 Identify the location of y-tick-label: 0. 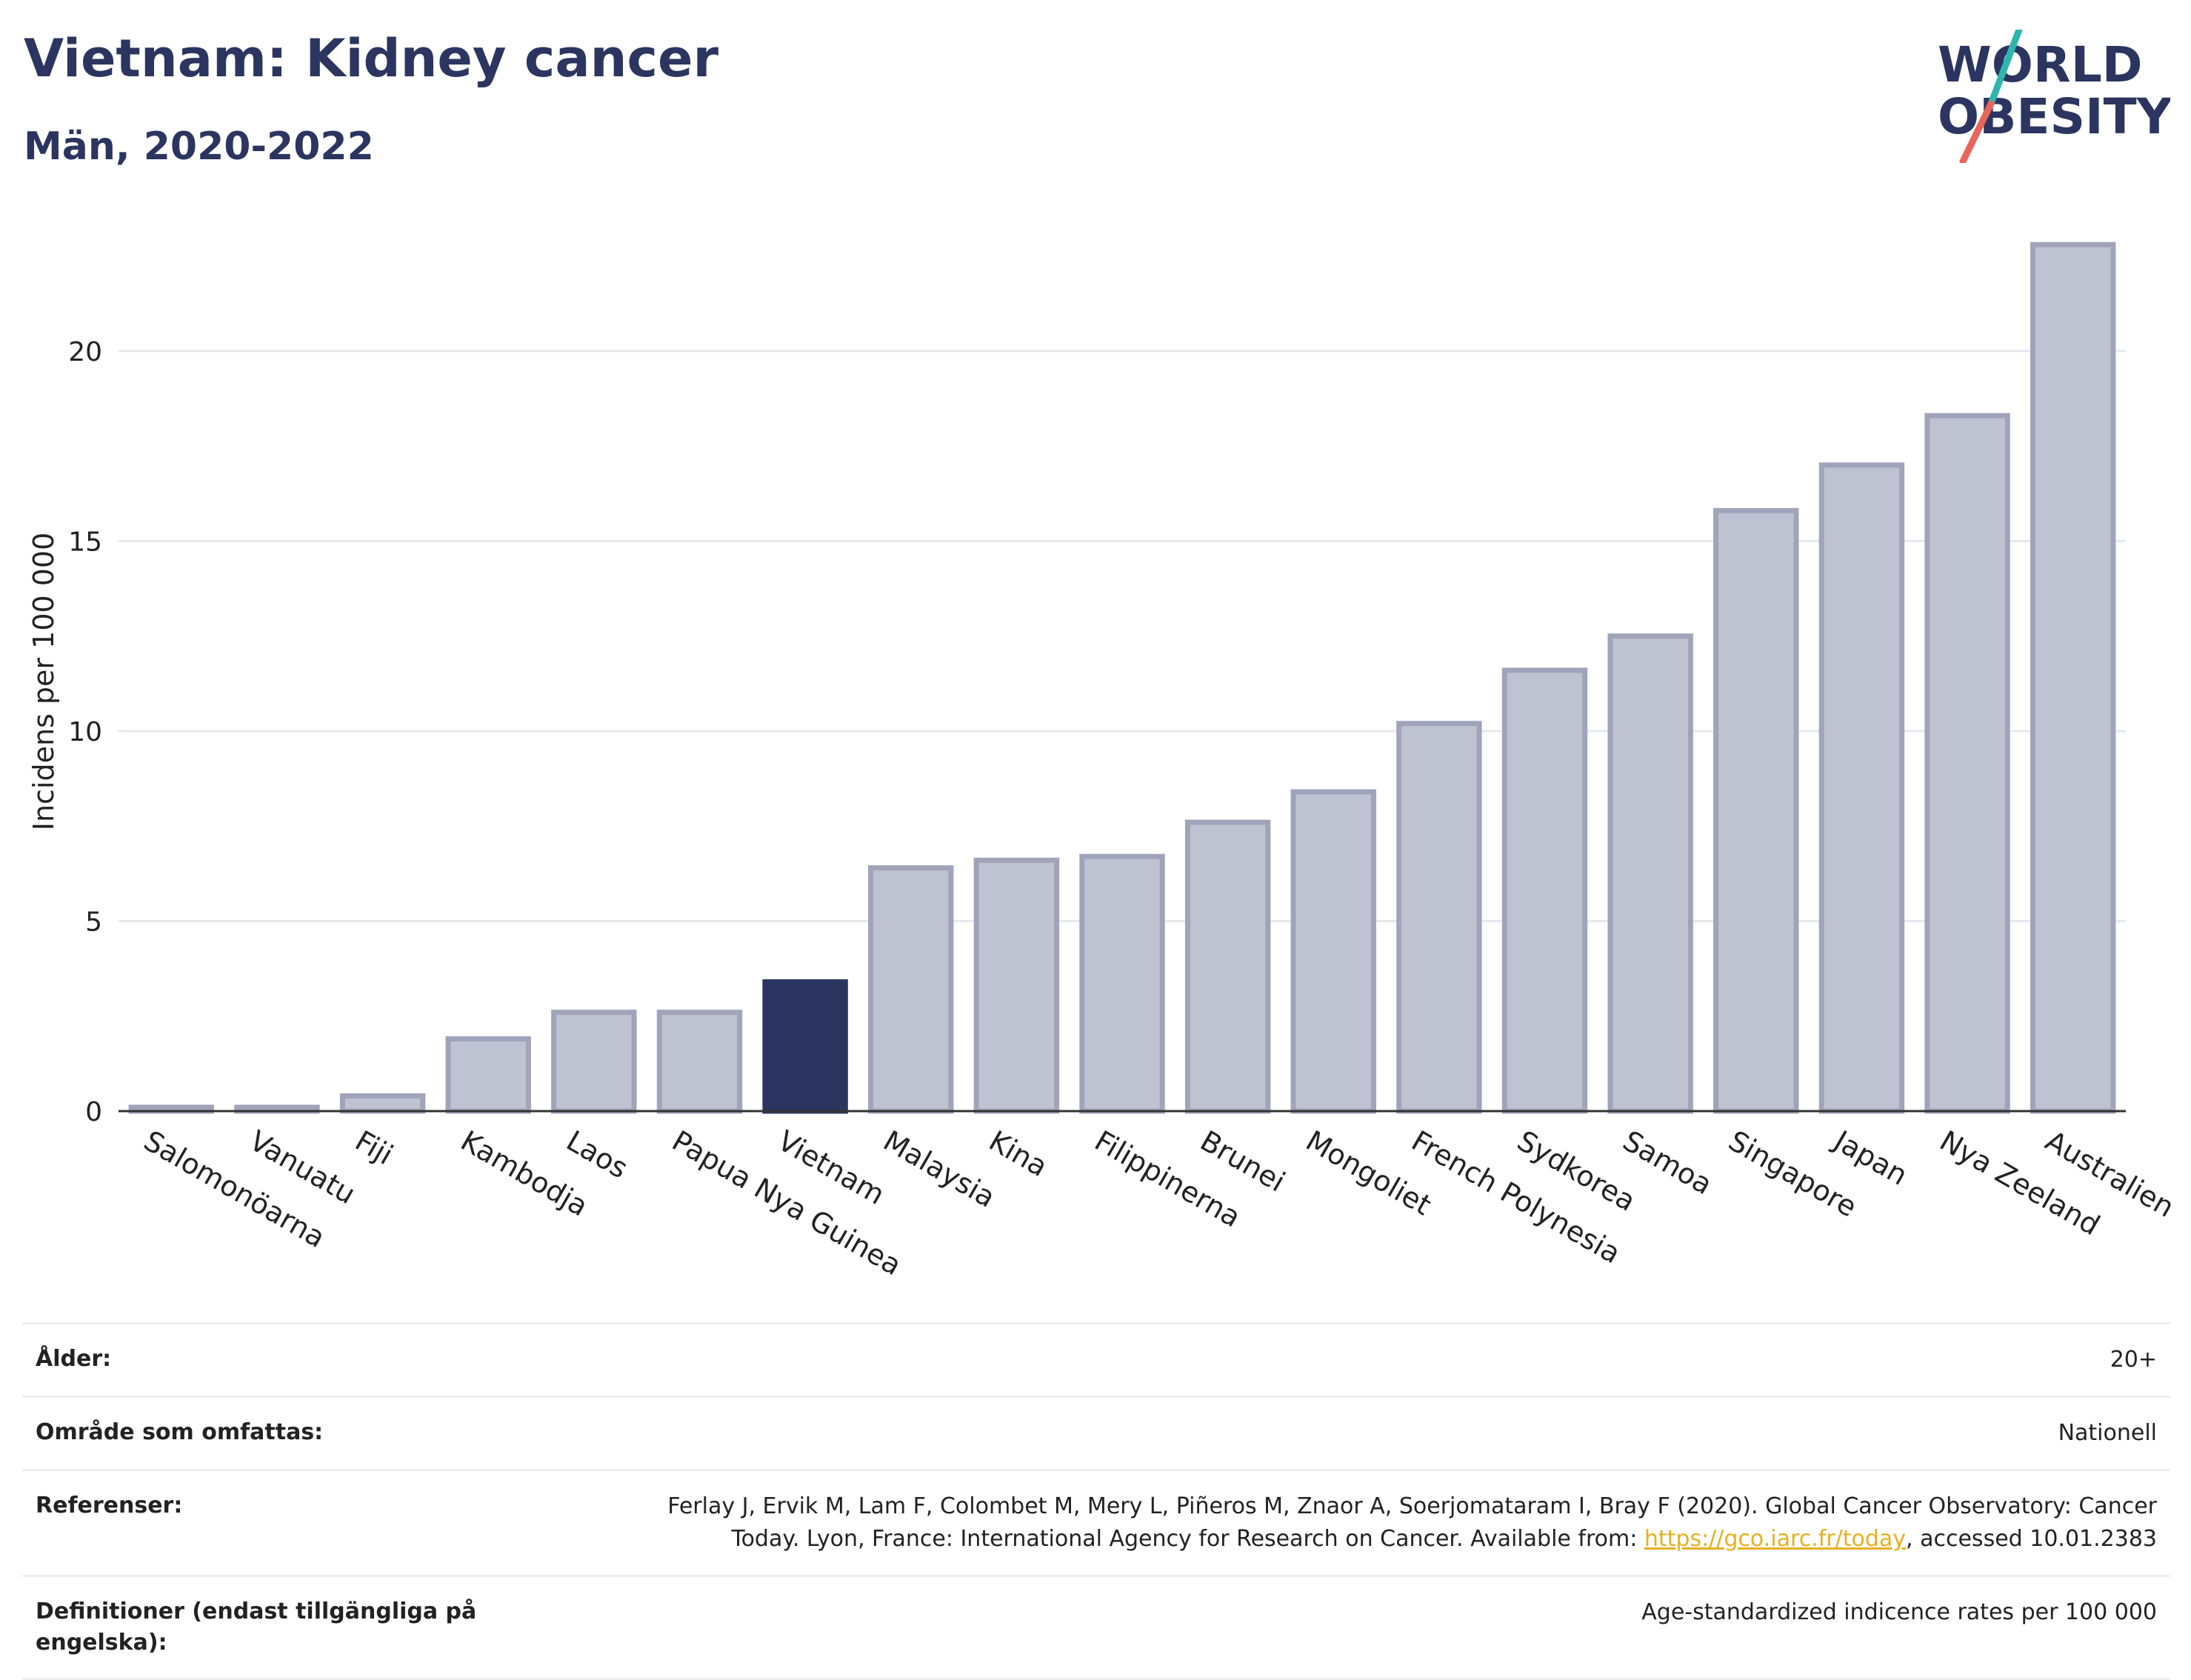
(94, 1112).